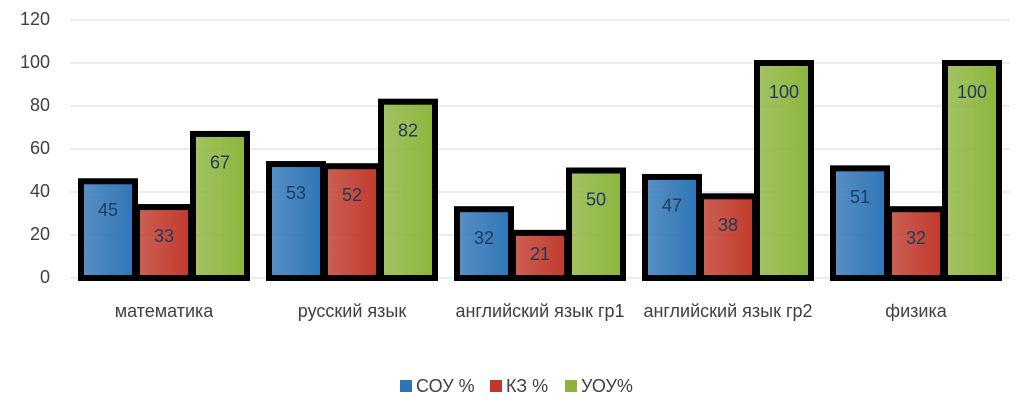 Image resolution: width=1029 pixels, height=403 pixels. Describe the element at coordinates (40, 234) in the screenshot. I see `y-tick-label: 20` at that location.